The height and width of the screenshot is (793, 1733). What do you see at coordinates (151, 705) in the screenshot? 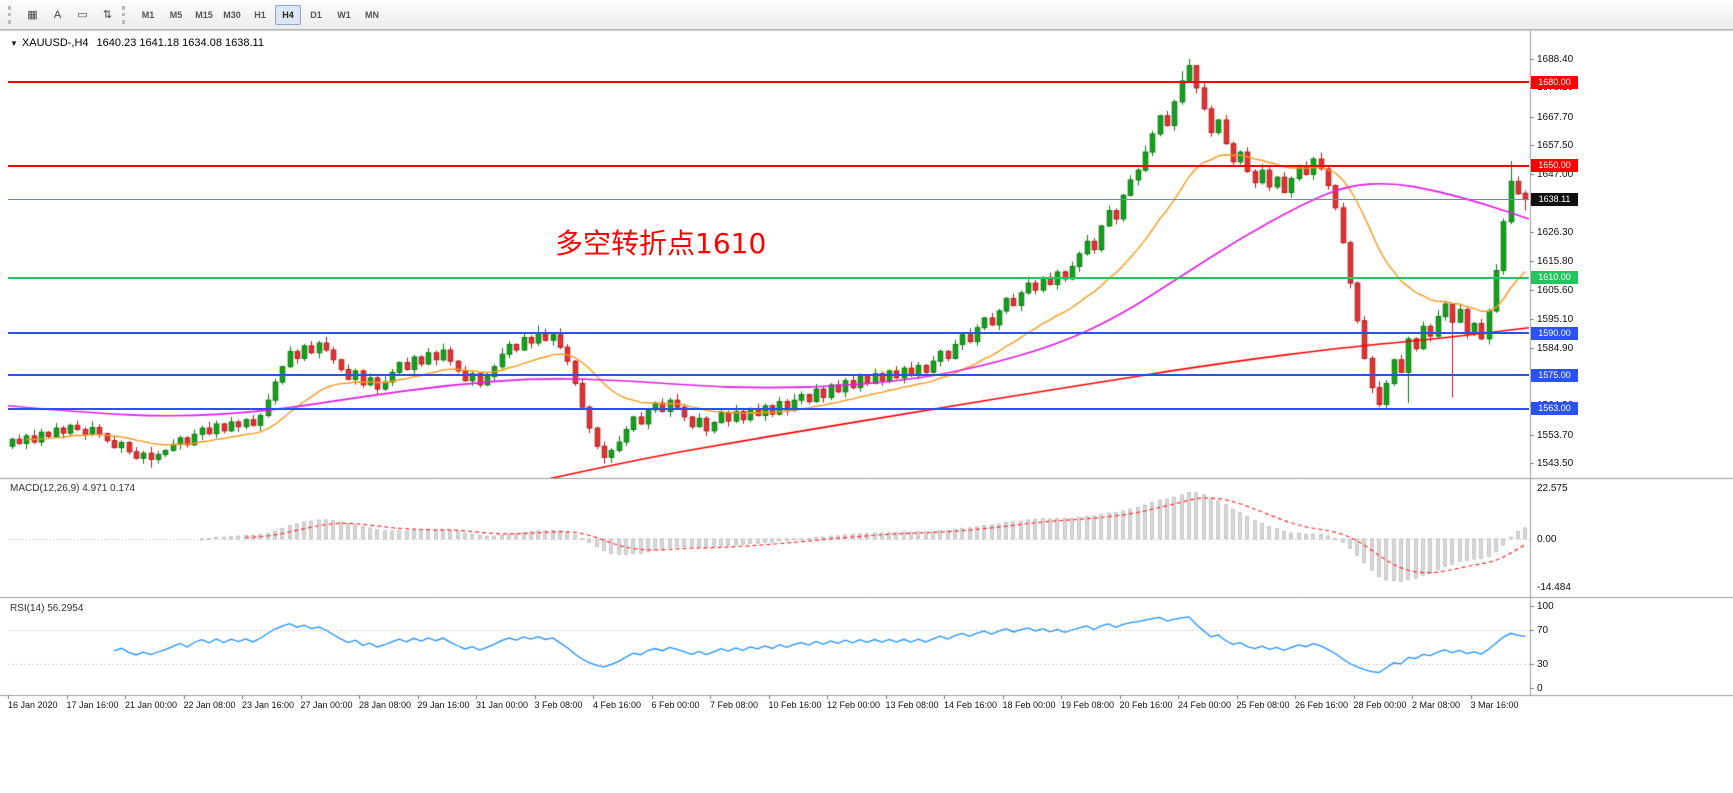
I see `time-label: 21 Jan 00:00` at bounding box center [151, 705].